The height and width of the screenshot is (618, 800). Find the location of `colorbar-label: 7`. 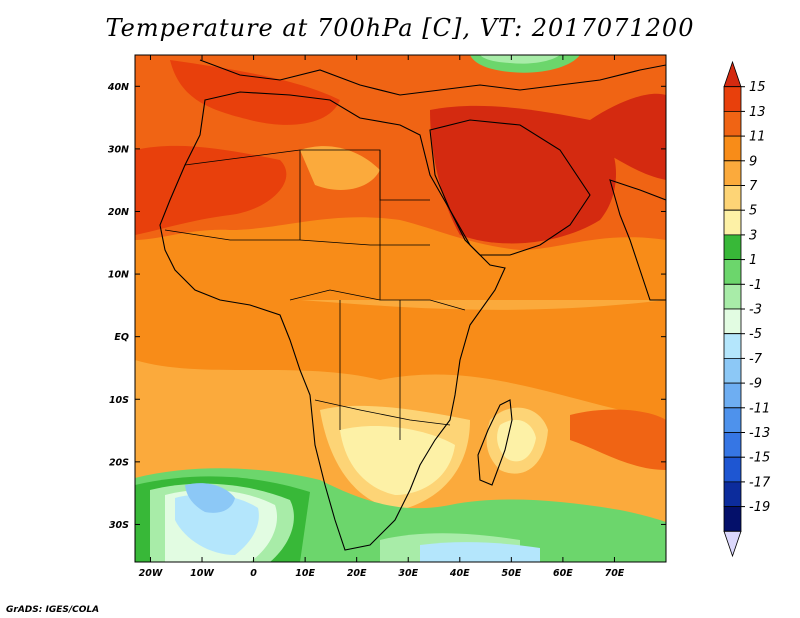

colorbar-label: 7 is located at coordinates (753, 186).